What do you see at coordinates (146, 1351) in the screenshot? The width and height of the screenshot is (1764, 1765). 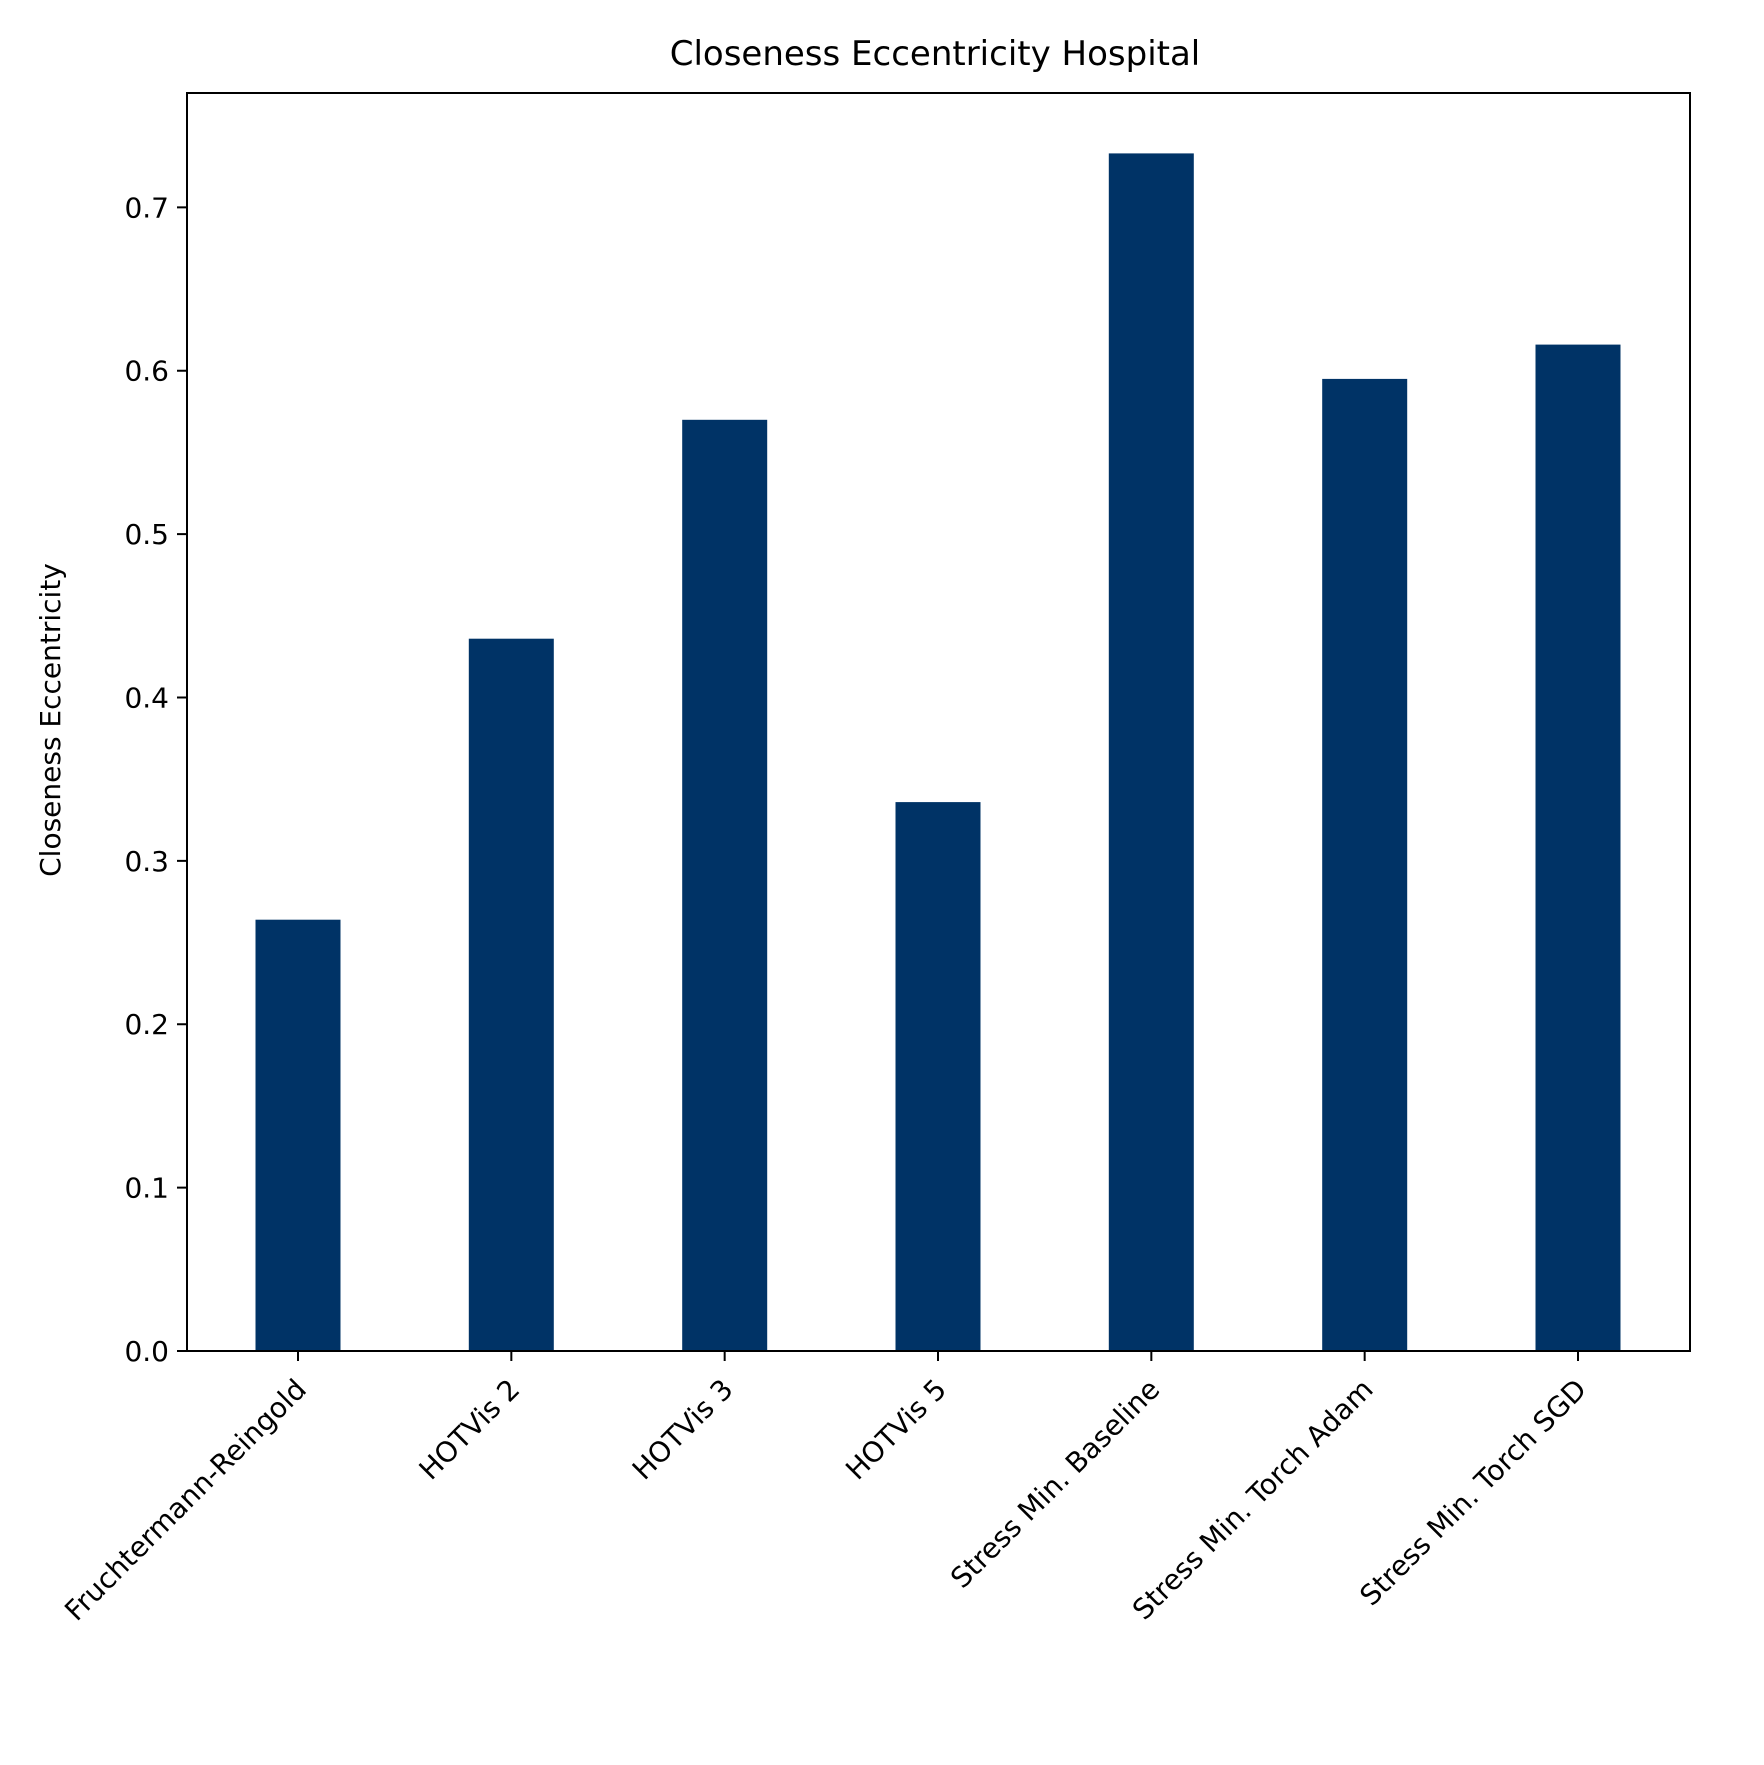 I see `y-tick-label: 0.0` at bounding box center [146, 1351].